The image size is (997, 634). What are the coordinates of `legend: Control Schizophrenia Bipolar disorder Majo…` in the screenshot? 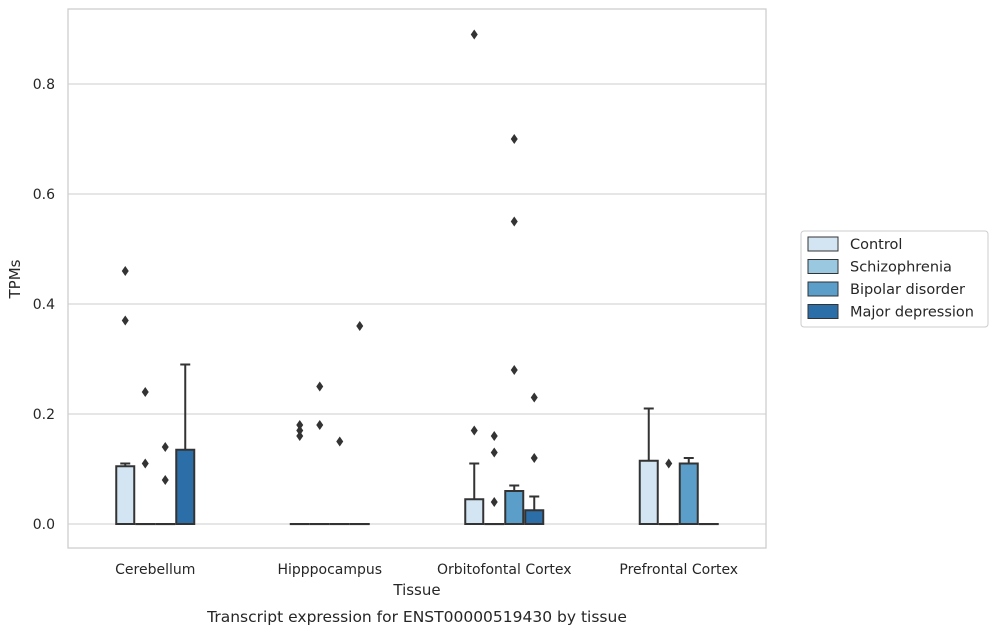 It's located at (894, 279).